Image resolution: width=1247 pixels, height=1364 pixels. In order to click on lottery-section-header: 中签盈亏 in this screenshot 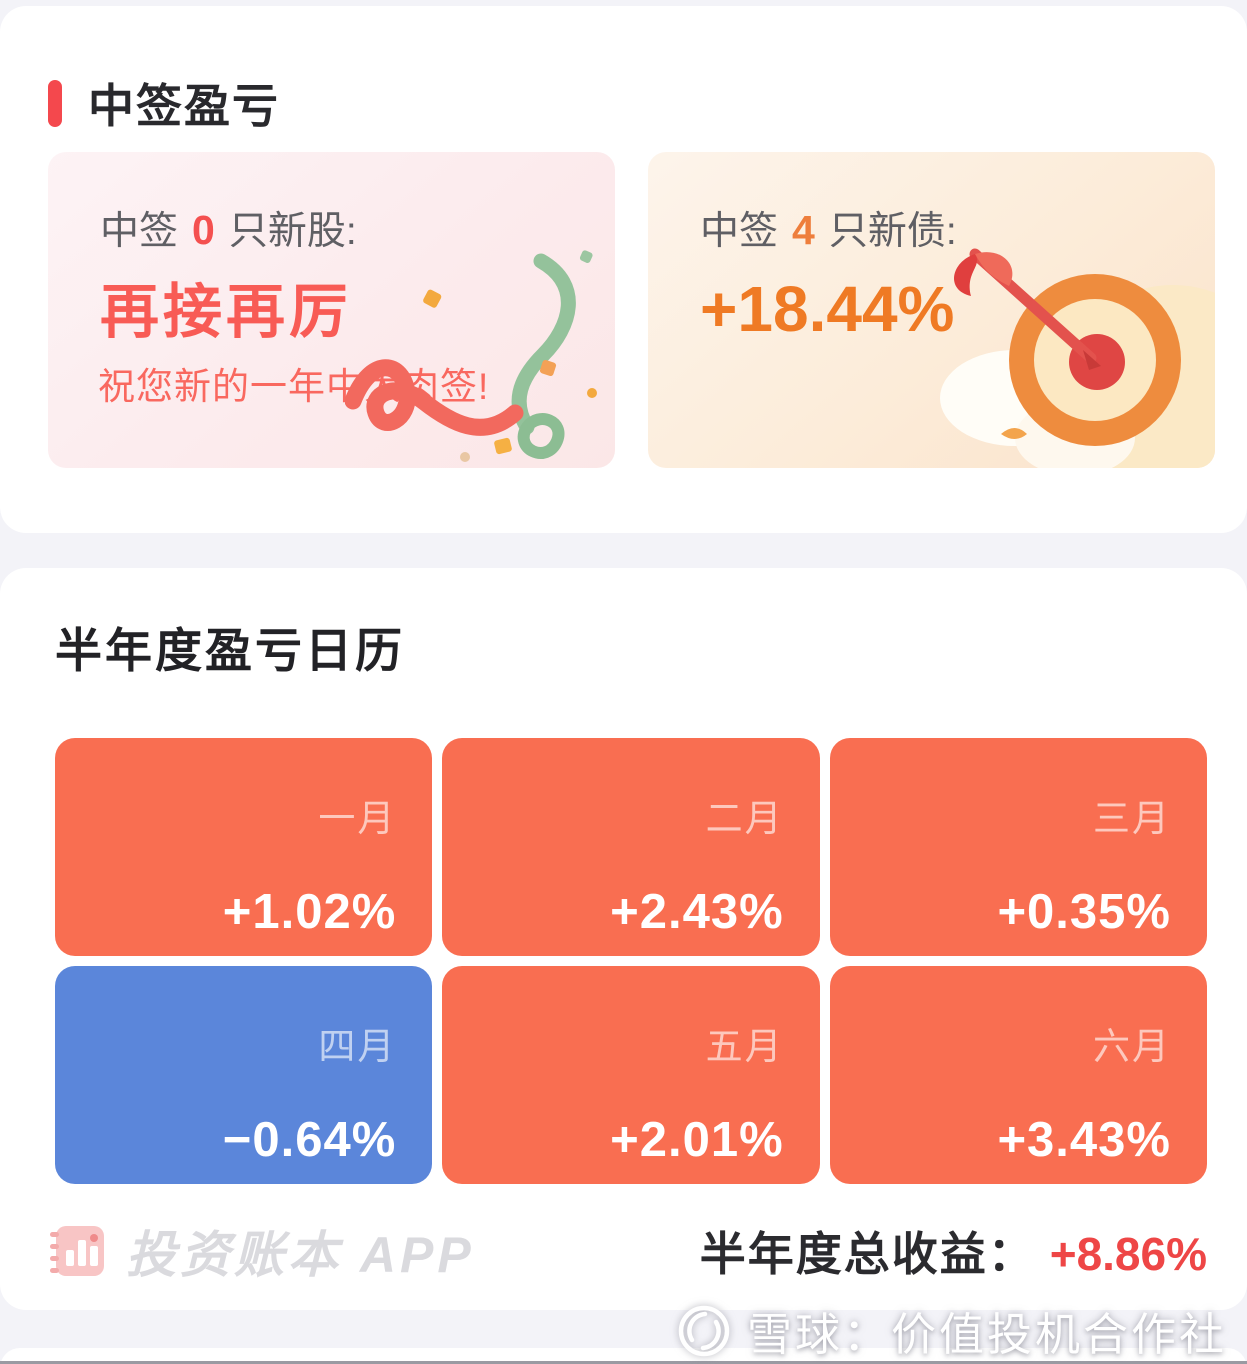, I will do `click(164, 103)`.